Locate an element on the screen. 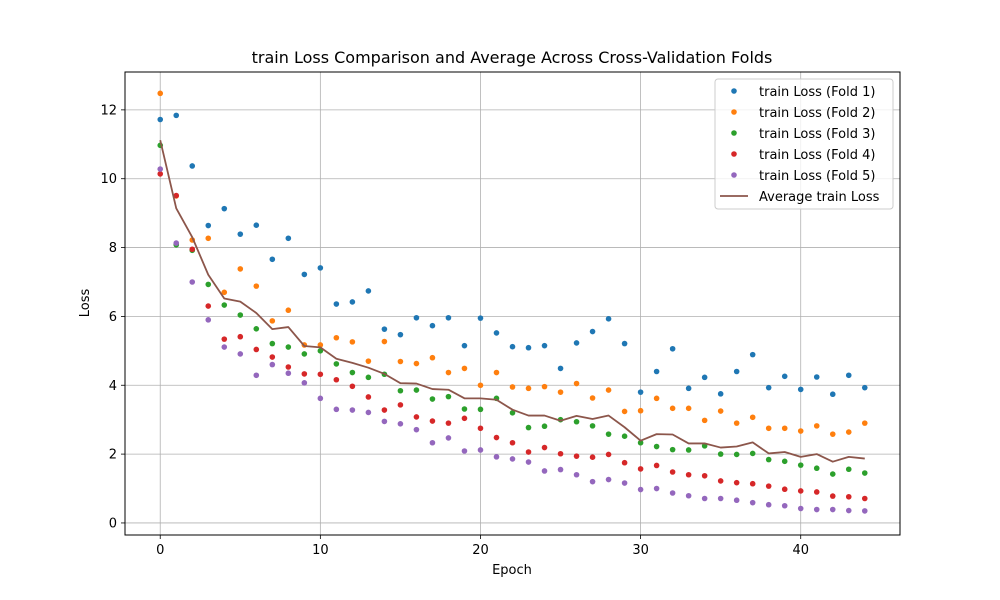  legend-label: train Loss (Fold 3) is located at coordinates (817, 134).